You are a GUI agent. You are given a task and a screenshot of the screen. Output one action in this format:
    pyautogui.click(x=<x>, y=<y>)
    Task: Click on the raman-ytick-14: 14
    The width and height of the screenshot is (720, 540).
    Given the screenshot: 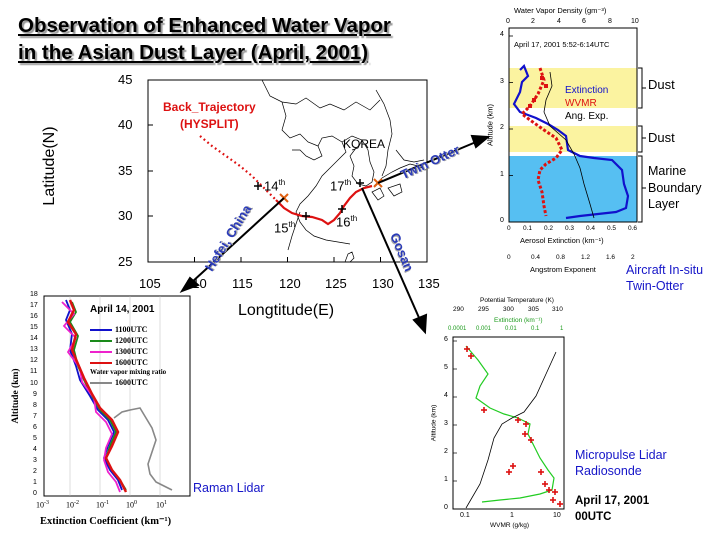 What is the action you would take?
    pyautogui.click(x=34, y=338)
    